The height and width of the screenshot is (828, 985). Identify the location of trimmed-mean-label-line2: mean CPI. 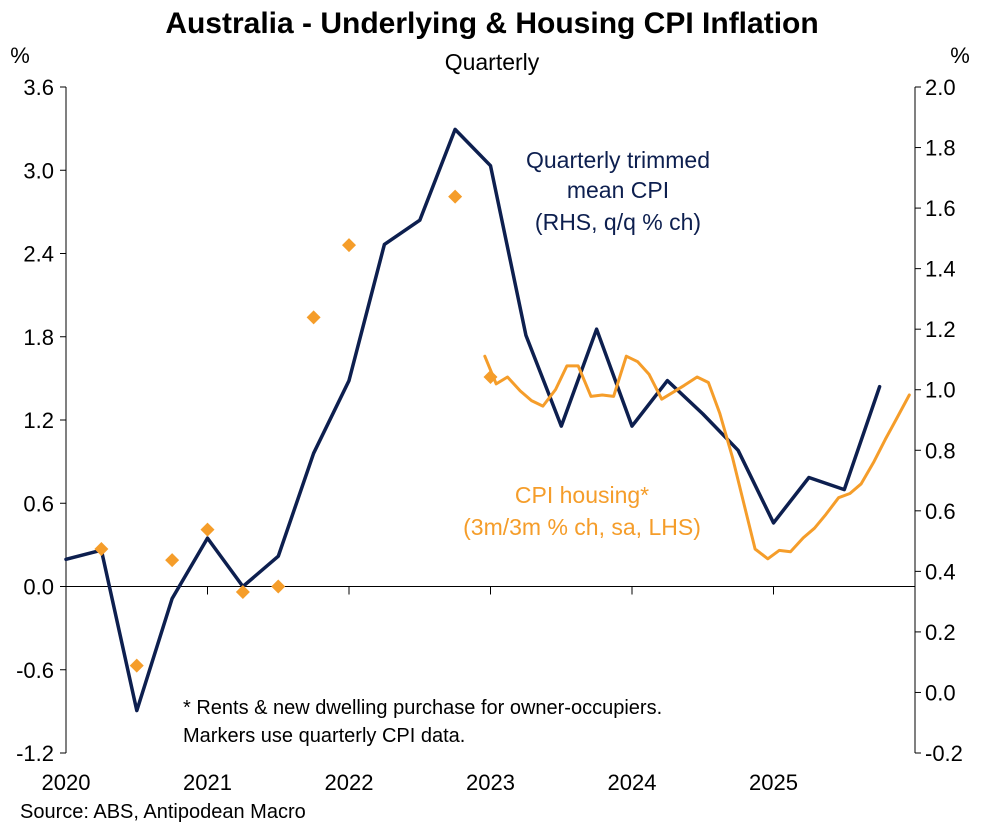
(618, 190).